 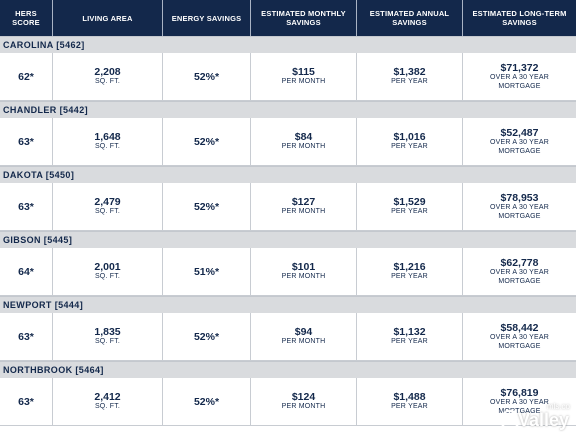 I want to click on monthly-savings-cell: $127 PER MONTH, so click(x=304, y=206).